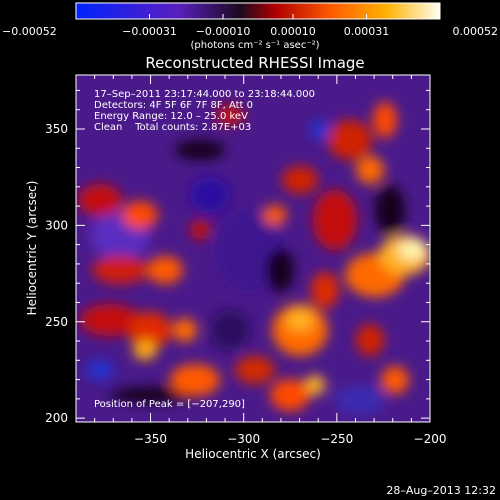 Image resolution: width=500 pixels, height=500 pixels. What do you see at coordinates (169, 404) in the screenshot?
I see `peak-position-label: Position of Peak = [−207,290]` at bounding box center [169, 404].